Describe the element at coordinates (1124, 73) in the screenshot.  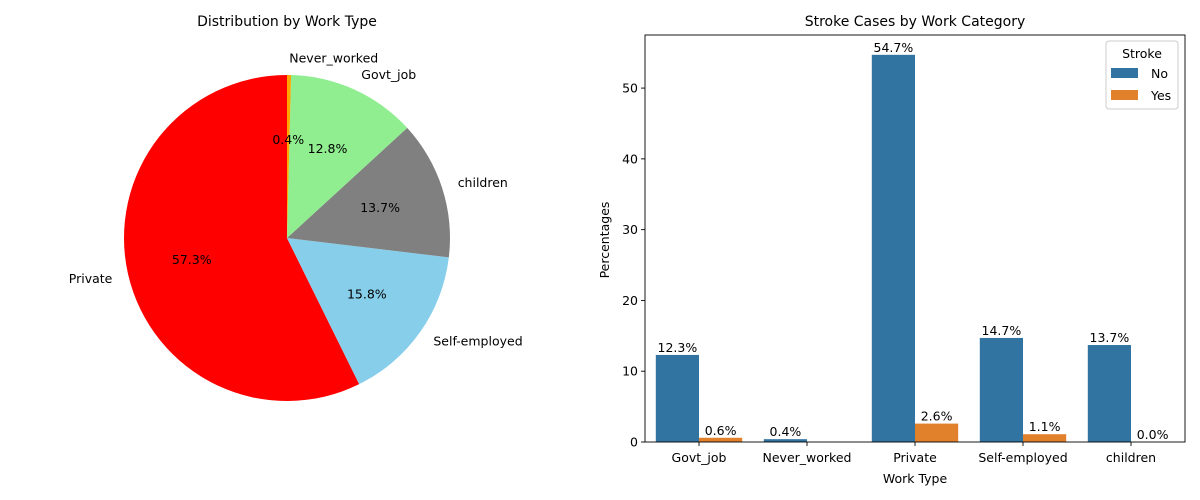
I see `legend-swatch-no` at that location.